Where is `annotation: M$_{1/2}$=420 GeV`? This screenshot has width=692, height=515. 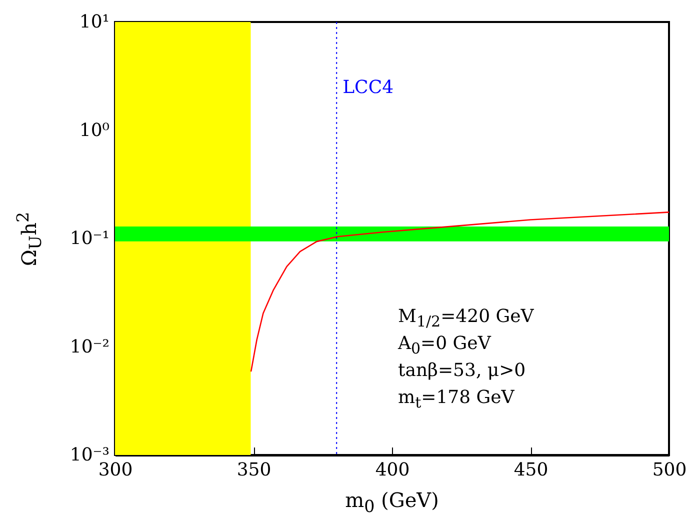 annotation: M$_{1/2}$=420 GeV is located at coordinates (466, 318).